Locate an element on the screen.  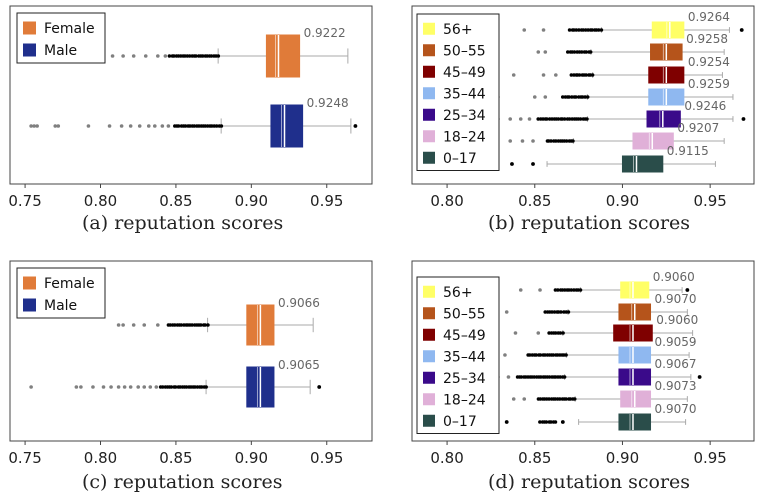
legend-label: Male is located at coordinates (60, 51).